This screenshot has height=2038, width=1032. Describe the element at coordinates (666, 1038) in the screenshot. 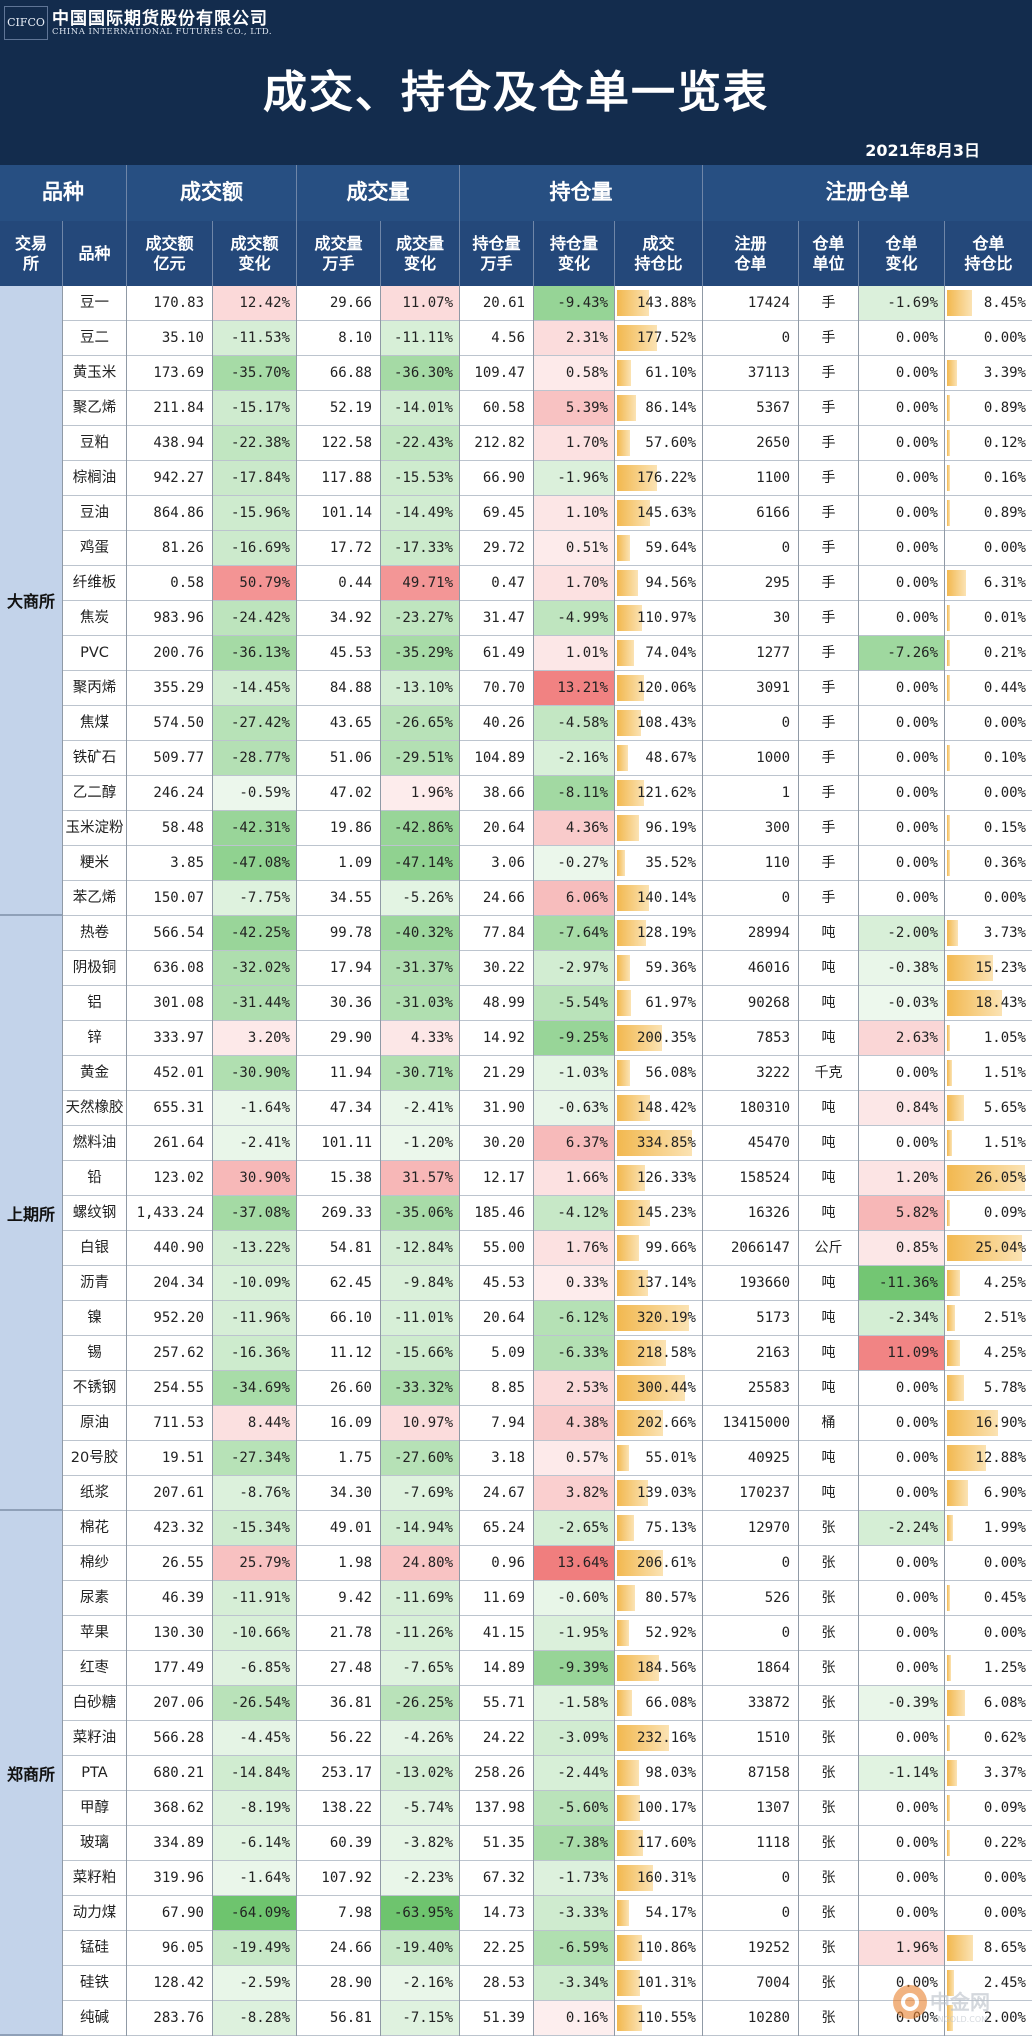

I see `volume-oi-ratio-cell: 200.35%` at that location.